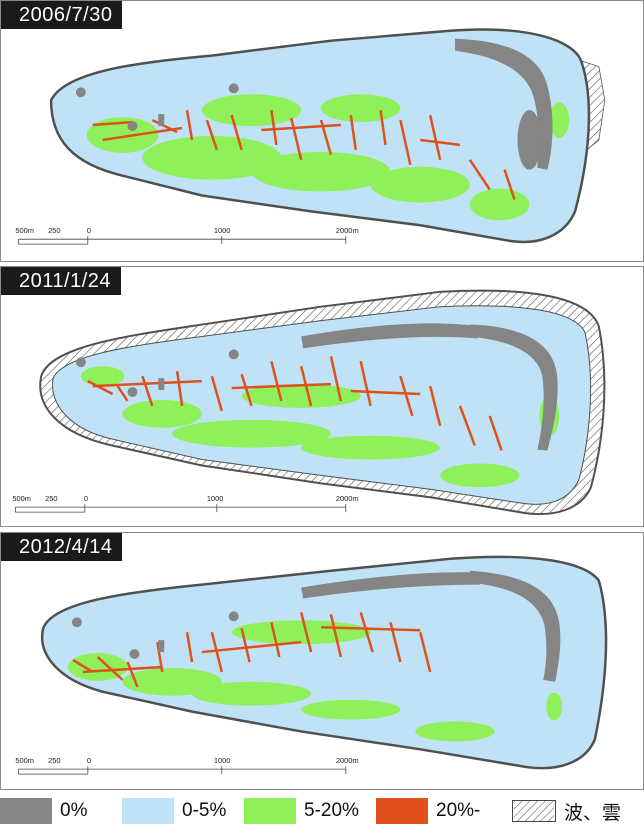 Image resolution: width=644 pixels, height=834 pixels. I want to click on legend-label: 0-5%, so click(204, 810).